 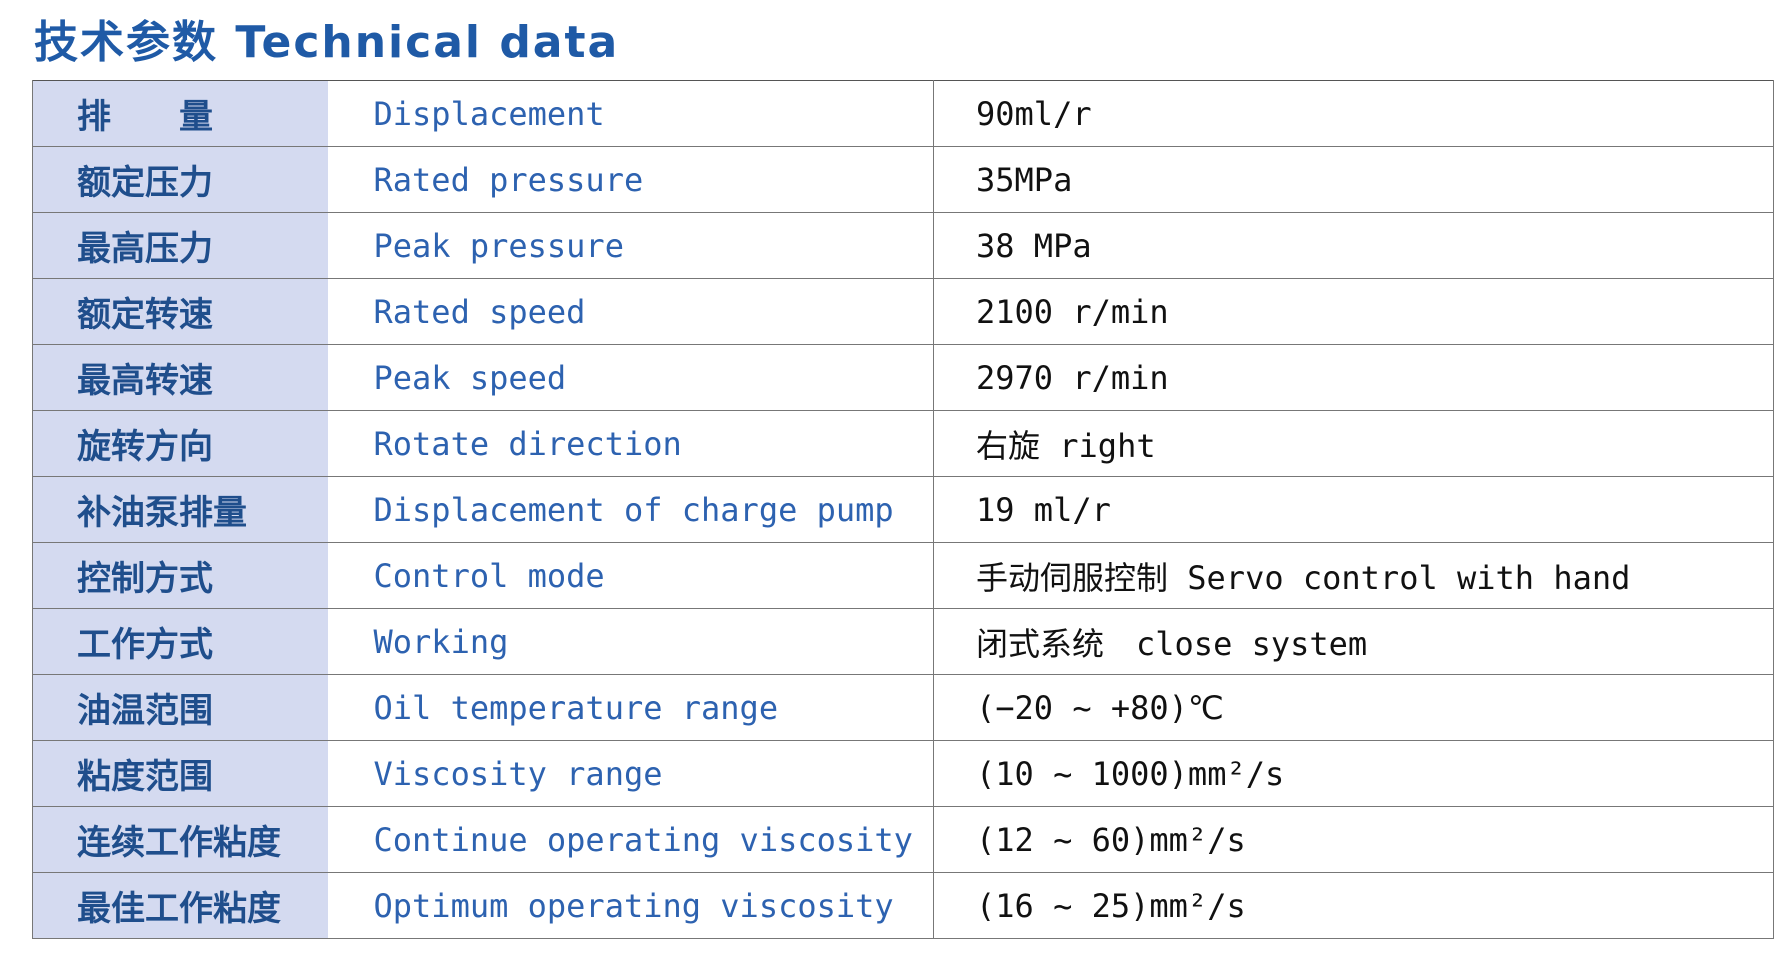 What do you see at coordinates (180, 773) in the screenshot?
I see `label-cn: 粘度范围` at bounding box center [180, 773].